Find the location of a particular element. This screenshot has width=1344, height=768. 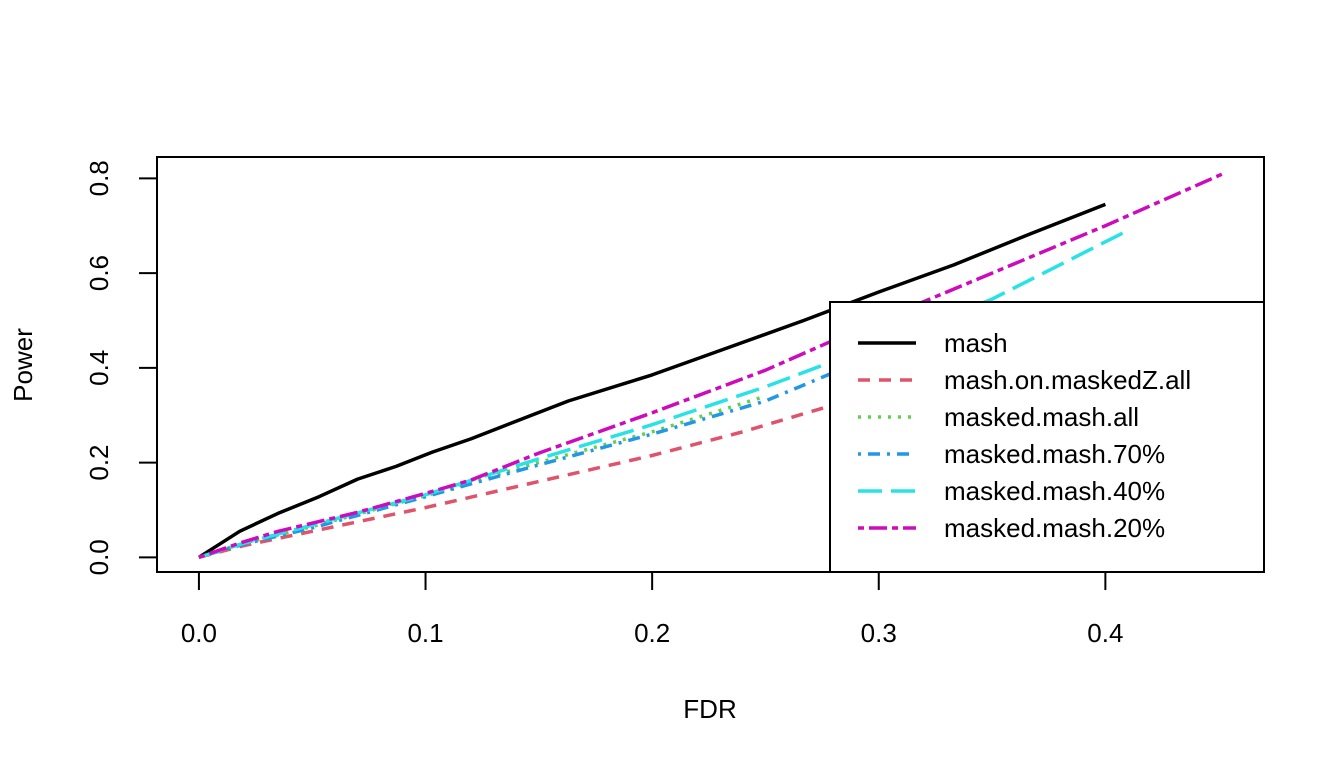

x-tick-label: 0.2 is located at coordinates (652, 633).